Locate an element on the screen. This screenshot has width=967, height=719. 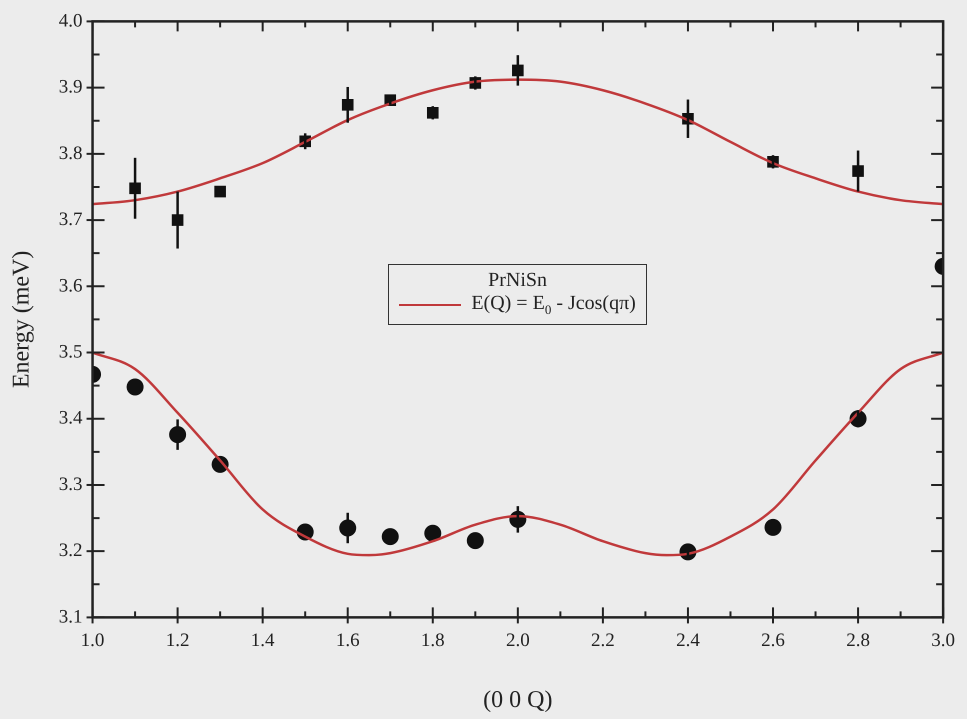
x-tick-label: 1.0 is located at coordinates (92, 640).